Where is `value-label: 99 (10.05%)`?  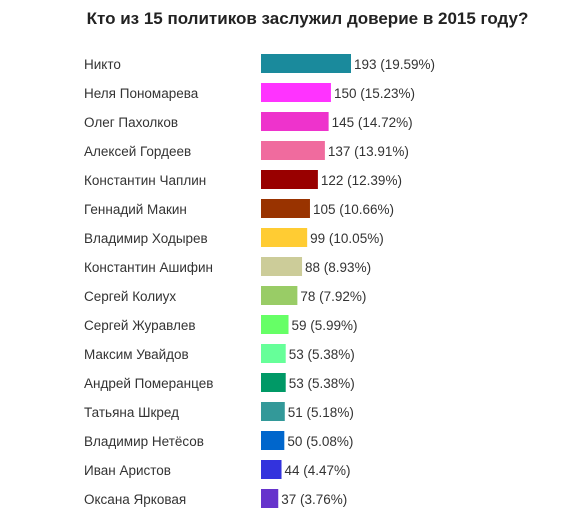
value-label: 99 (10.05%) is located at coordinates (347, 238).